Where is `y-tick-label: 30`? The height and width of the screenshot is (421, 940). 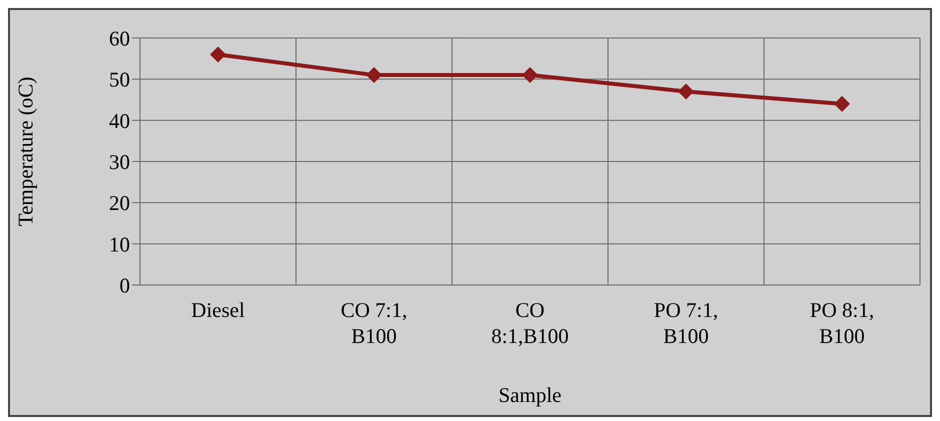 y-tick-label: 30 is located at coordinates (119, 162).